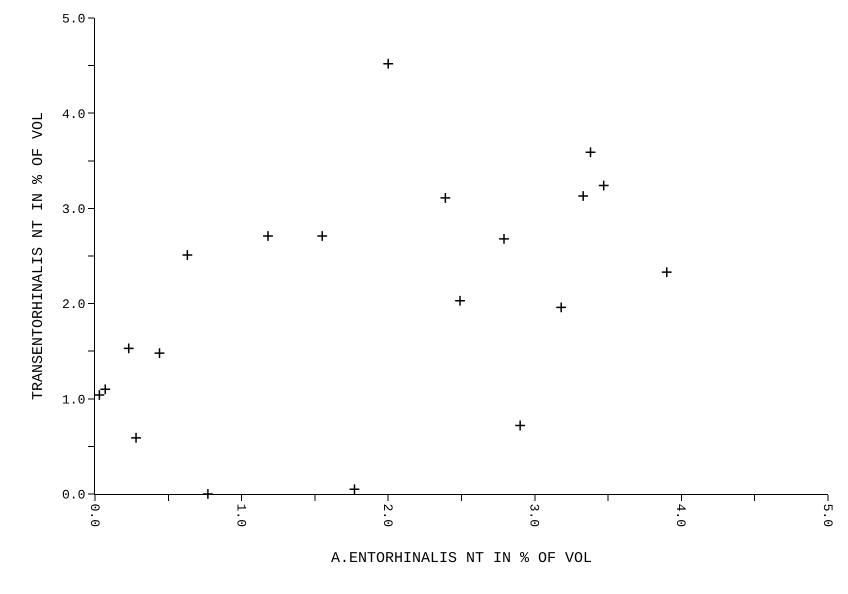 This screenshot has height=594, width=848. Describe the element at coordinates (680, 516) in the screenshot. I see `x-tick-label: 4.0` at that location.